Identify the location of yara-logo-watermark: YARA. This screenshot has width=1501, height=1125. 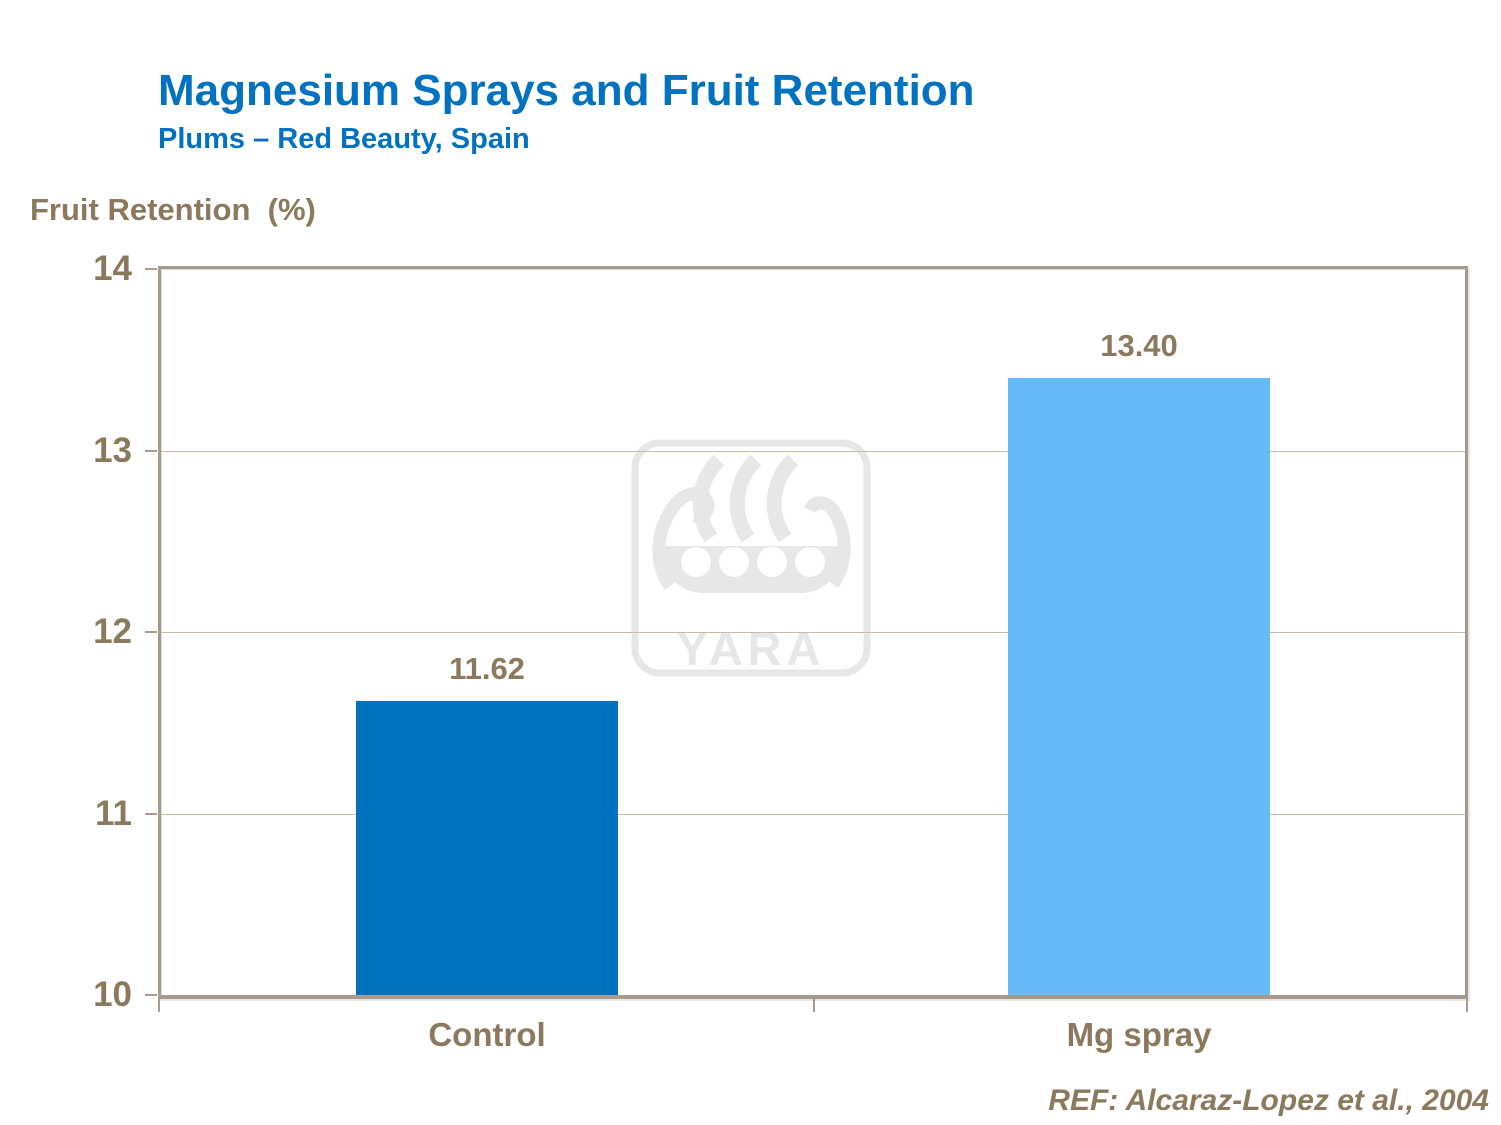
(751, 558).